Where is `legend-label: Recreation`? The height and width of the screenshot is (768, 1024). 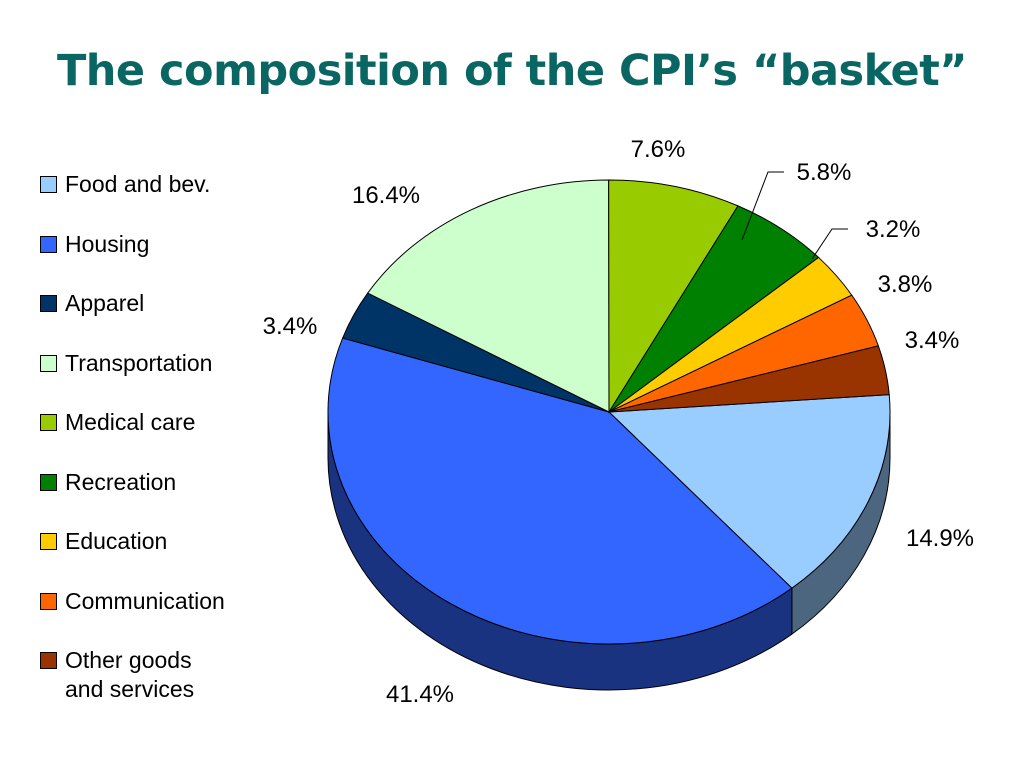 legend-label: Recreation is located at coordinates (121, 481).